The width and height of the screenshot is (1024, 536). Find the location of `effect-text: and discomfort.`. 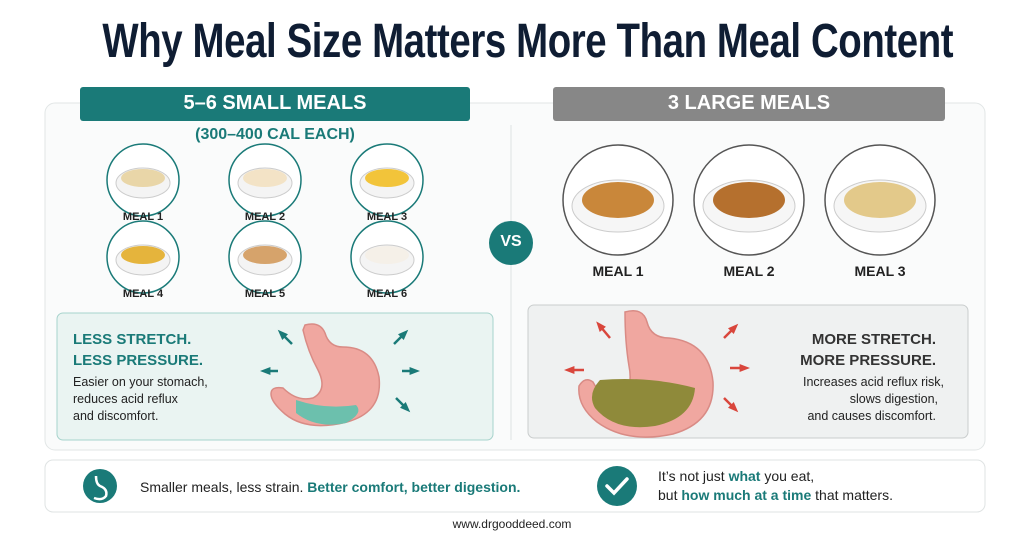

effect-text: and discomfort. is located at coordinates (116, 416).